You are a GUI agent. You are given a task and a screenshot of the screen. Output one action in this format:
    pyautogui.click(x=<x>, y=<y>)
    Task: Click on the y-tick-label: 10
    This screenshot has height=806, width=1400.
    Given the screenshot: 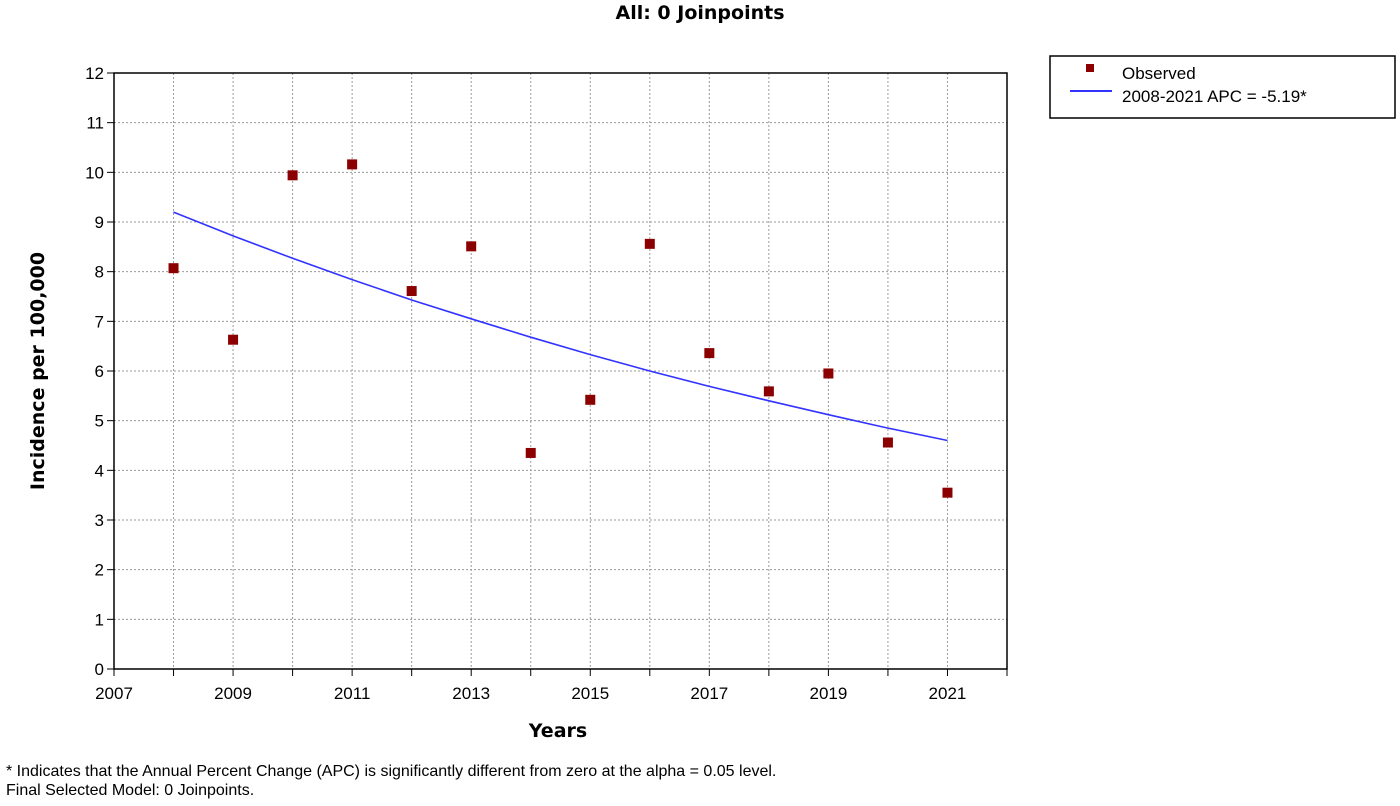 What is the action you would take?
    pyautogui.click(x=94, y=172)
    